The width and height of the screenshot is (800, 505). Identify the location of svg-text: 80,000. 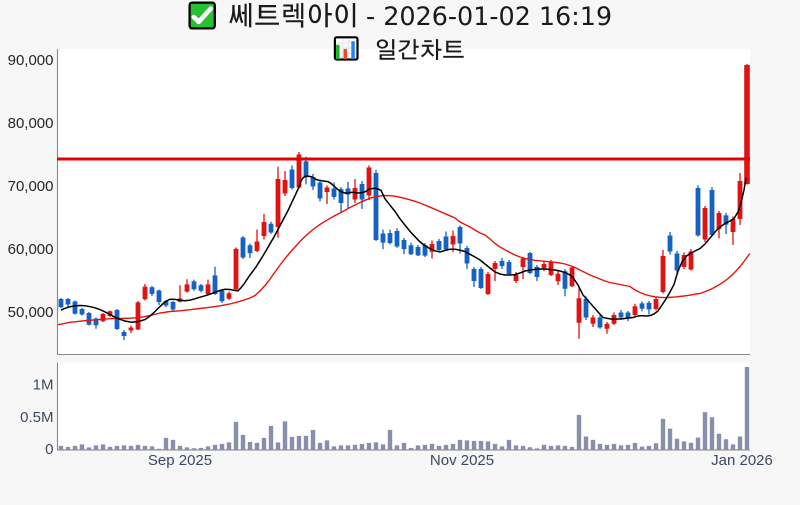
(31, 123).